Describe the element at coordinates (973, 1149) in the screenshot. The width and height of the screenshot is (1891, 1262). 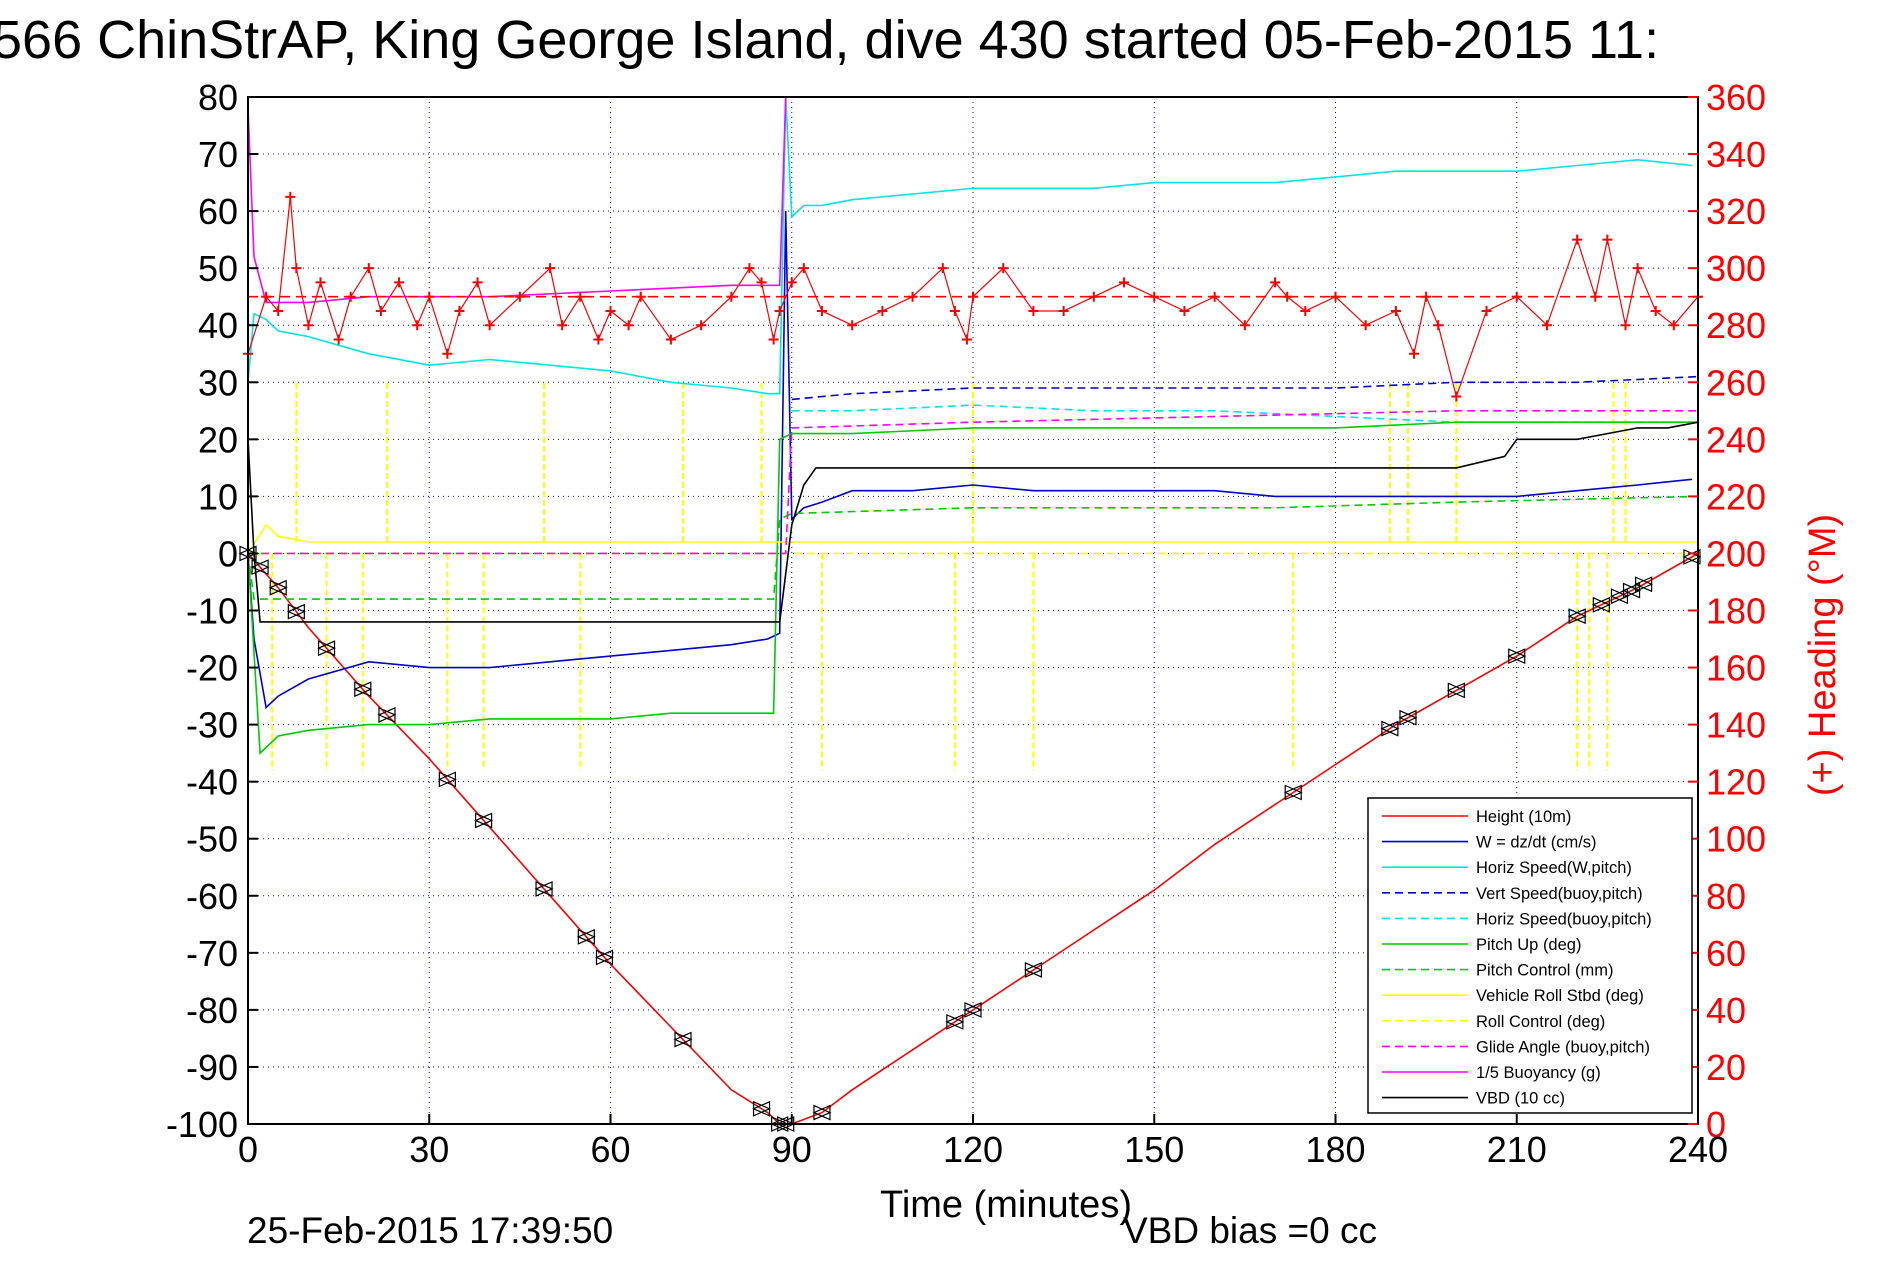
I see `x-tick-label: 120` at that location.